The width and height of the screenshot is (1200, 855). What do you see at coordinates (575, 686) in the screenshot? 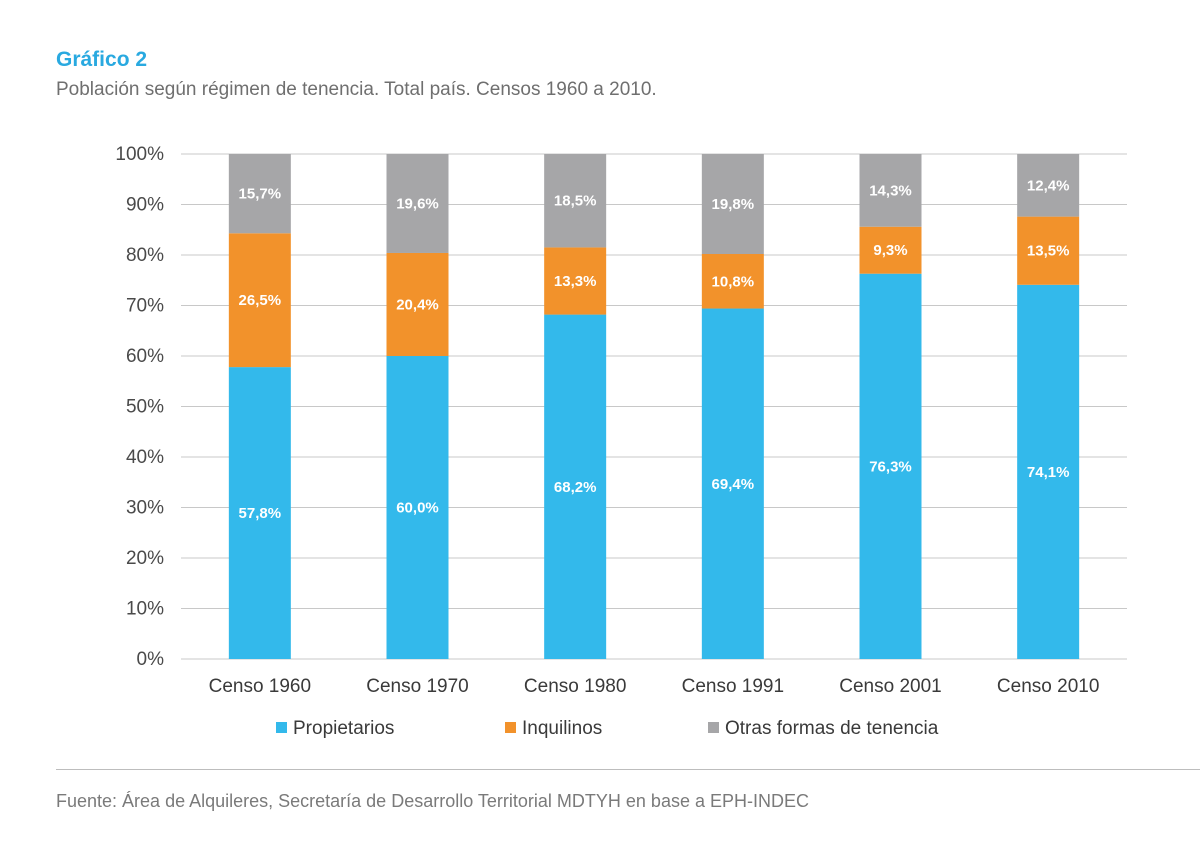
I see `x-tick-label: Censo 1980` at bounding box center [575, 686].